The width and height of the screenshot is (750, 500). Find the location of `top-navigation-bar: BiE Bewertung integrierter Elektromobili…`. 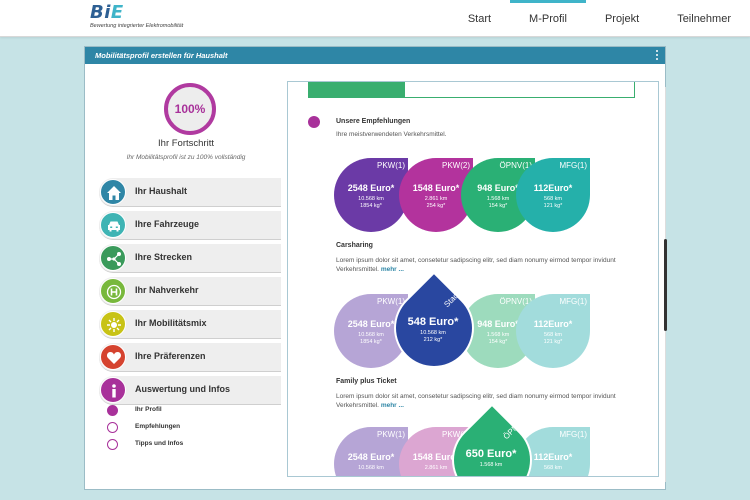

top-navigation-bar: BiE Bewertung integrierter Elektromobili… is located at coordinates (375, 18).